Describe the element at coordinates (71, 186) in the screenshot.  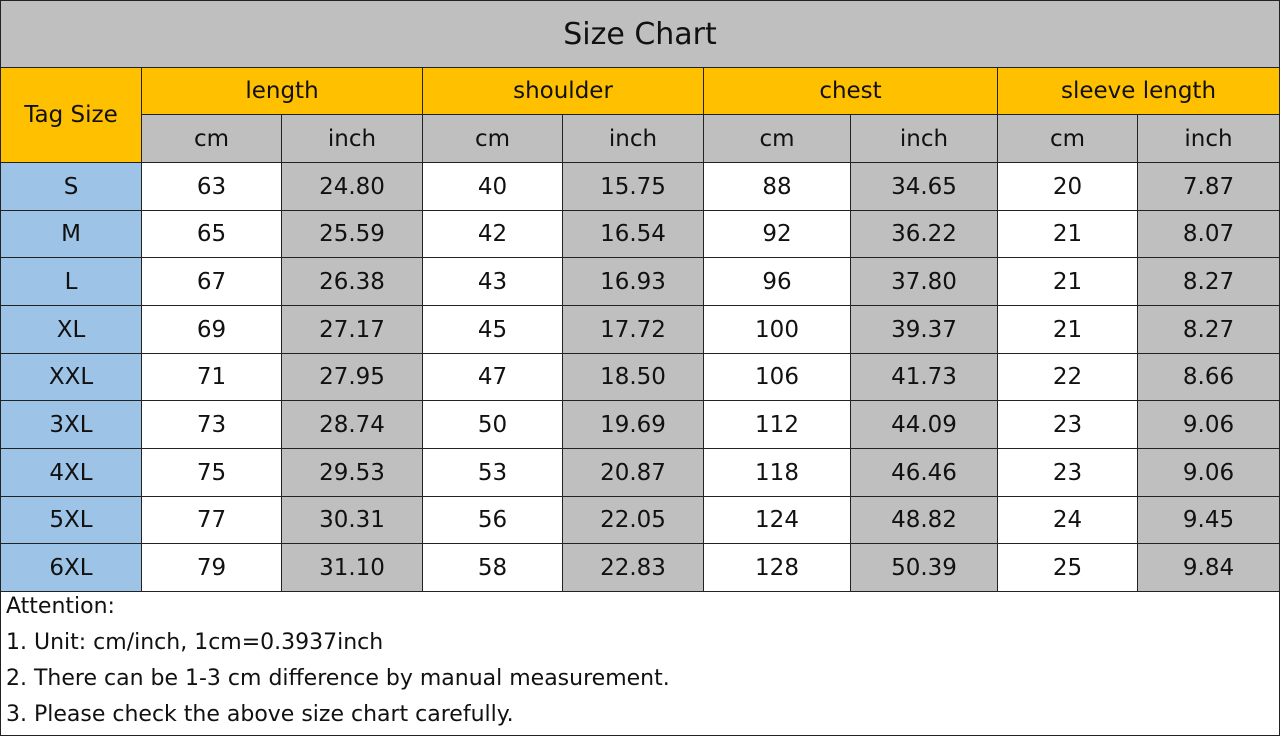
I see `size-label: S` at that location.